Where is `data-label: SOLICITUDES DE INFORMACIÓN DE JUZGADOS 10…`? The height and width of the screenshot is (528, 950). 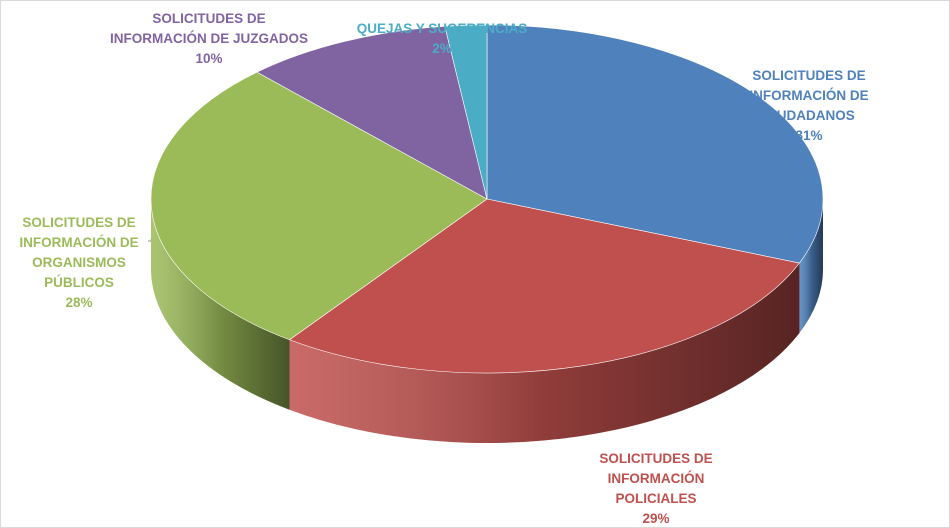
data-label: SOLICITUDES DE INFORMACIÓN DE JUZGADOS 10… is located at coordinates (209, 39).